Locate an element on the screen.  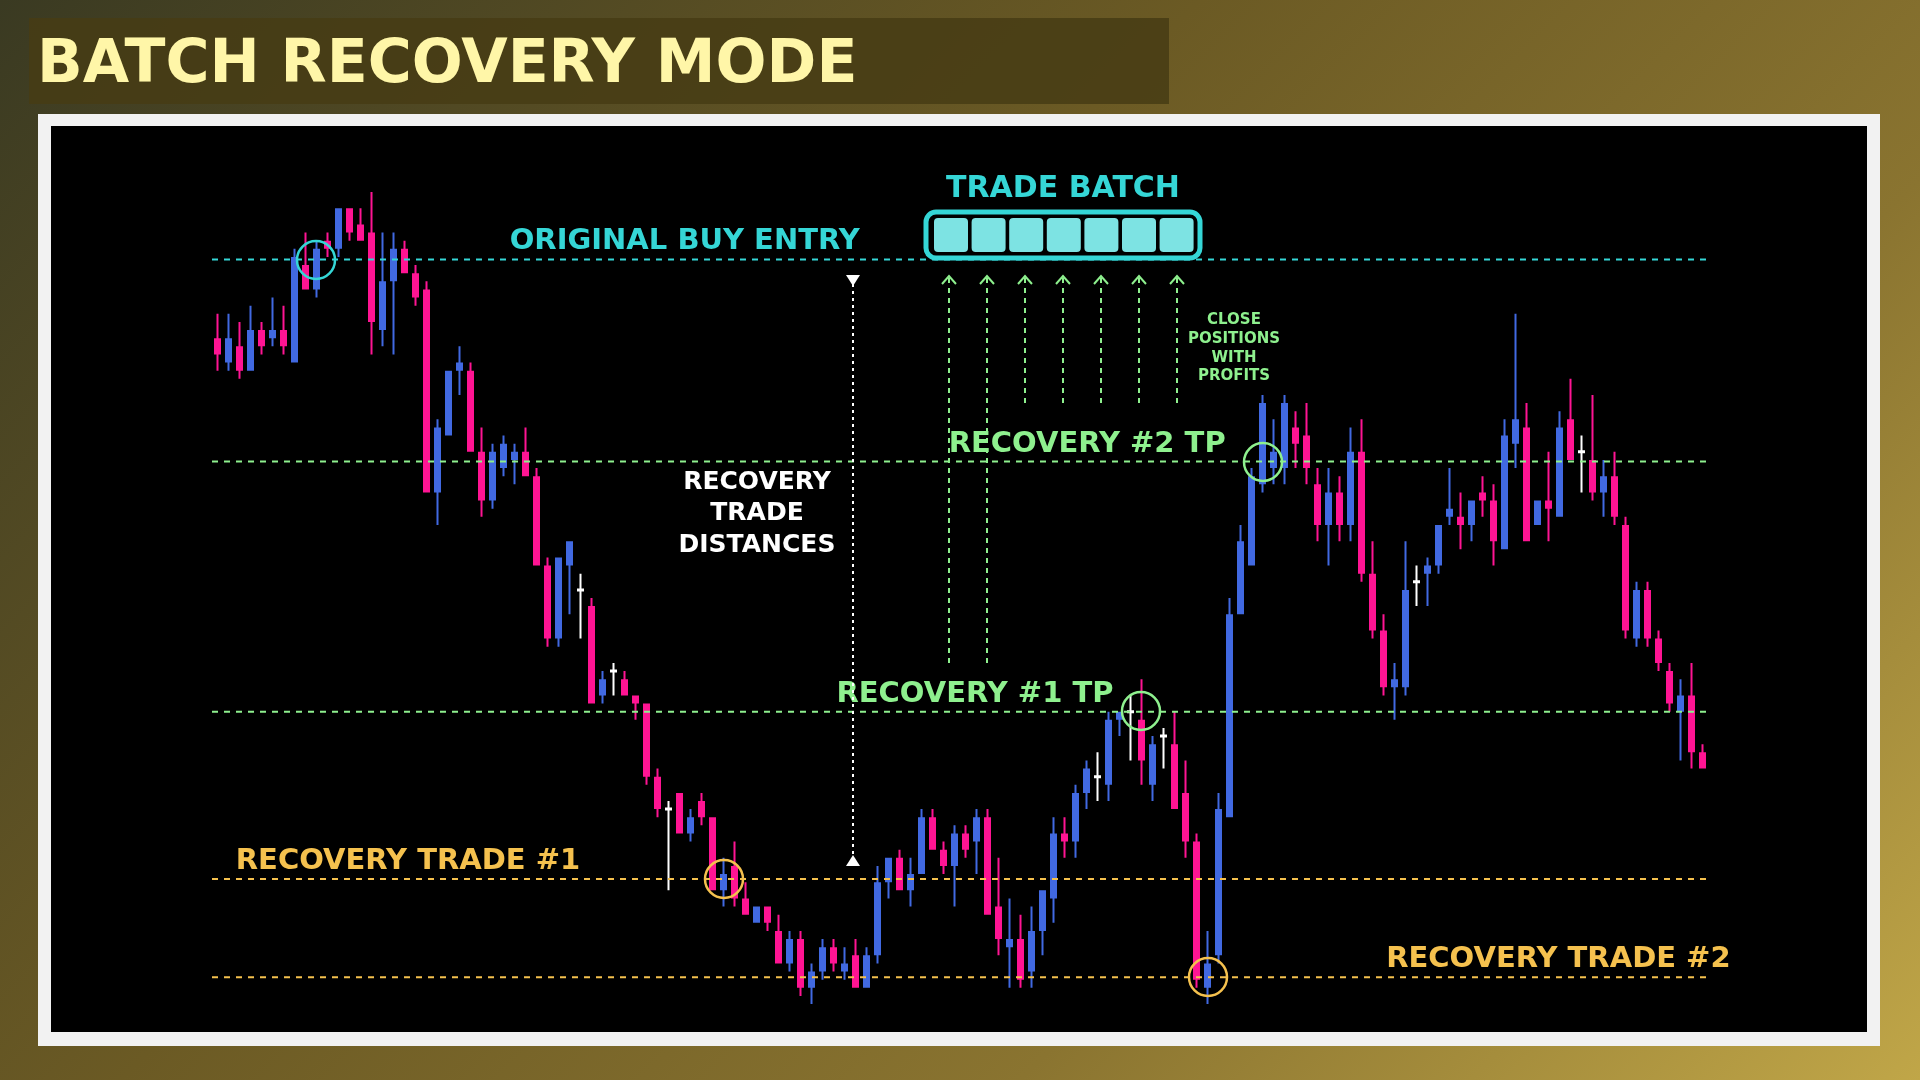
ref-line-label: RECOVERY TRADE #2 is located at coordinates (1558, 957).